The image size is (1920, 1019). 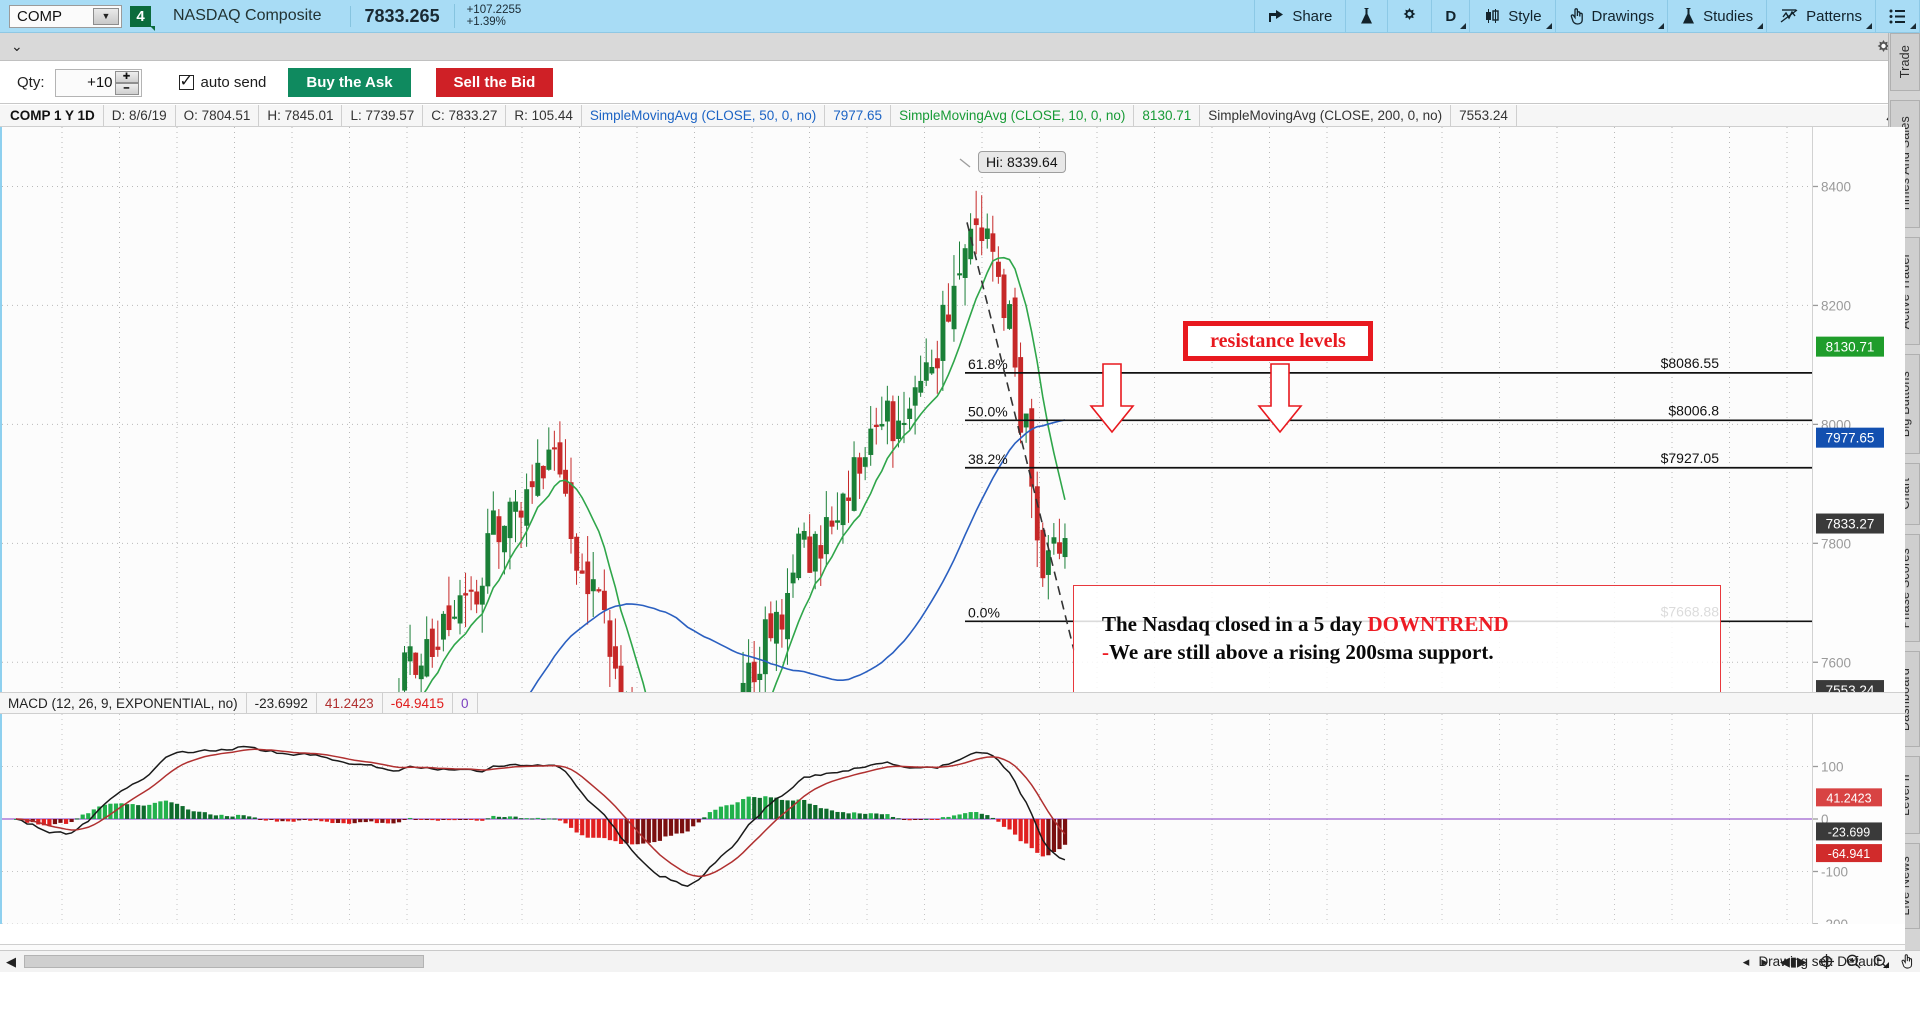 I want to click on scroll-next-icon: ▸, so click(x=1764, y=961).